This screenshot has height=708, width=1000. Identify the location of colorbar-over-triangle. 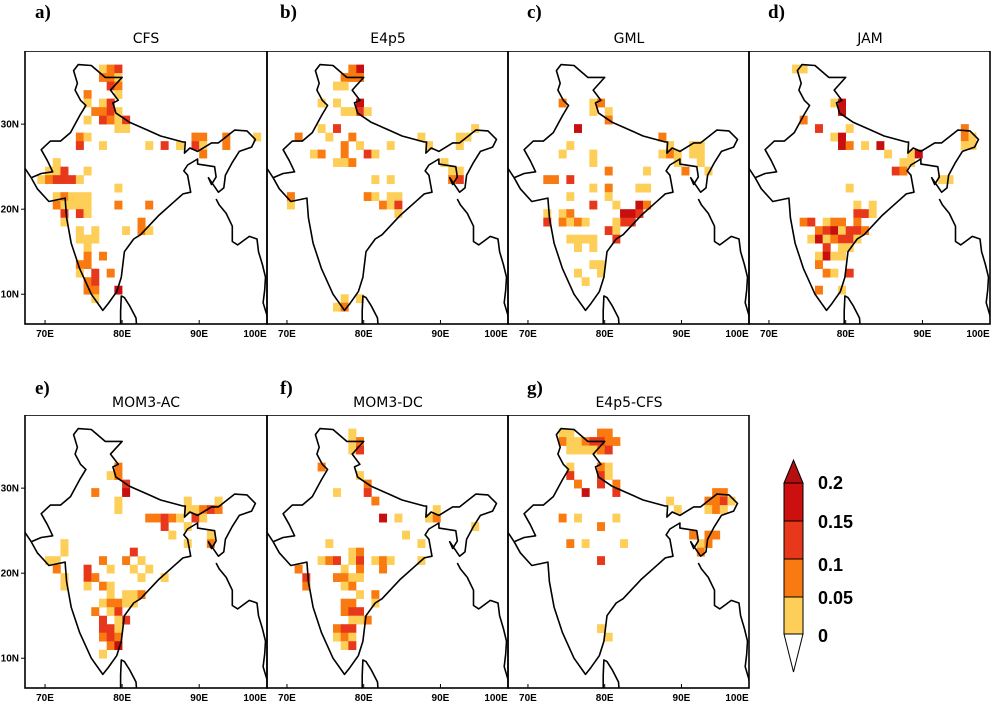
(793, 471).